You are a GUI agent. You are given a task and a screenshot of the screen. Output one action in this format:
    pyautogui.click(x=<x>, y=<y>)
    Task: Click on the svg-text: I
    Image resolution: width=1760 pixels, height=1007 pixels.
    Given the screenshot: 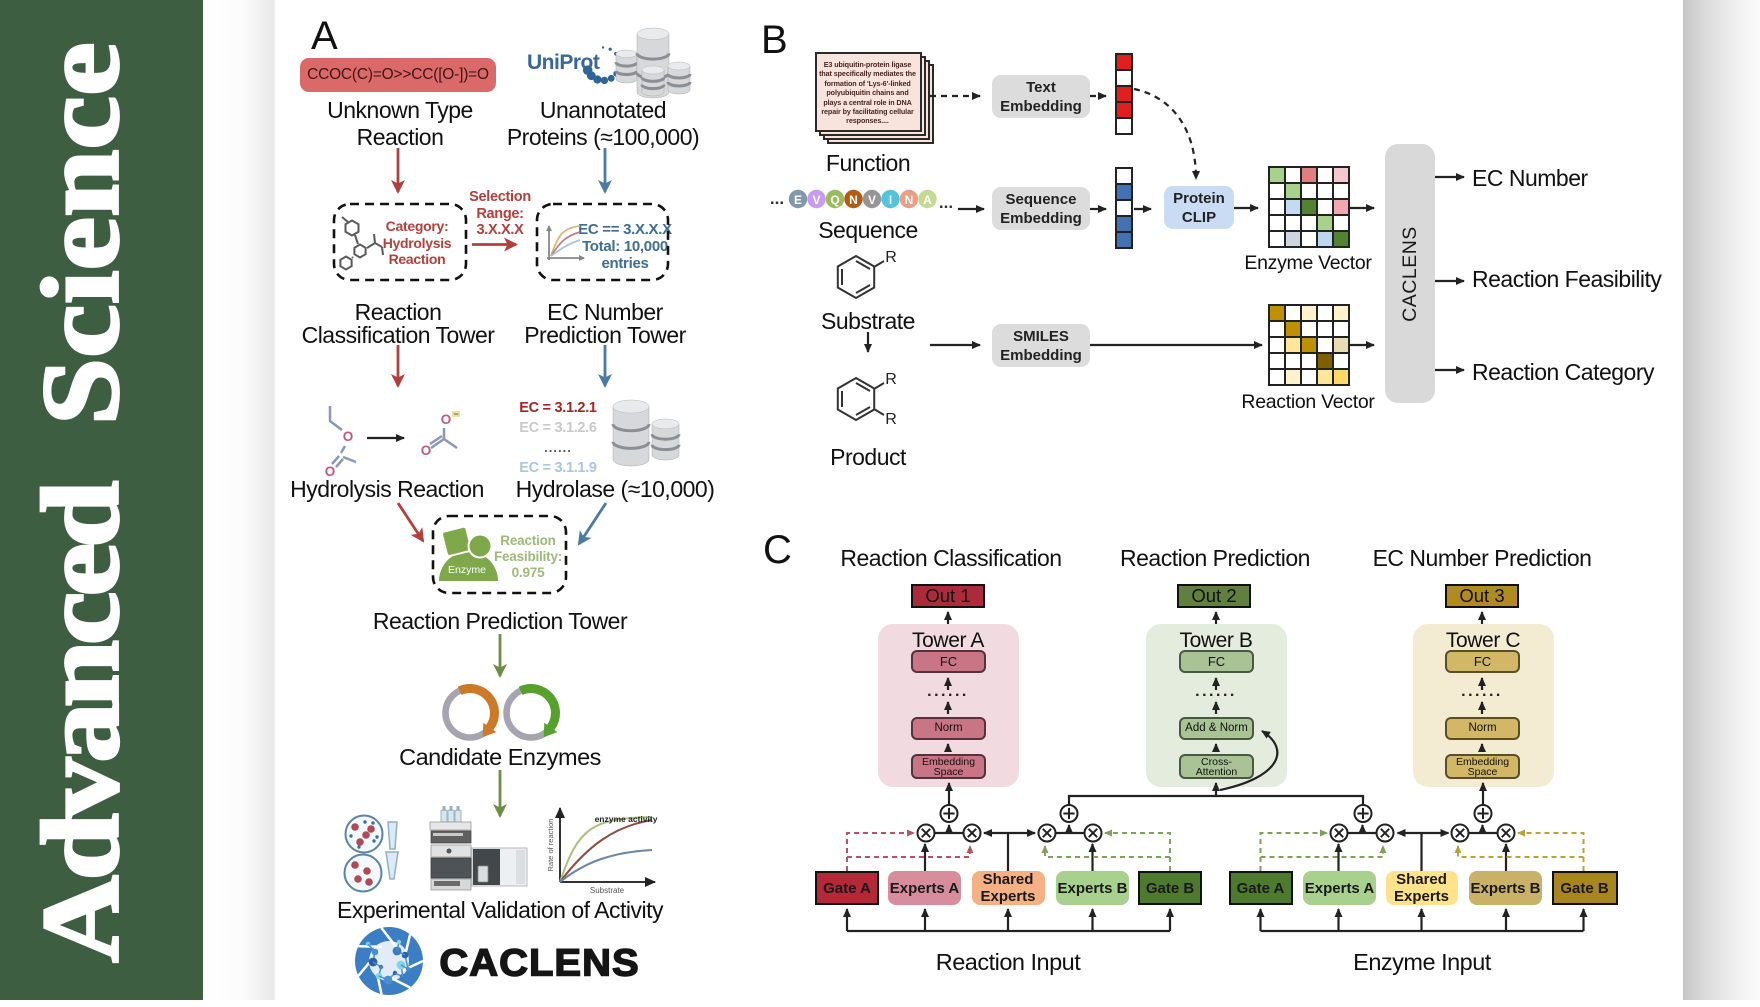 What is the action you would take?
    pyautogui.click(x=890, y=200)
    